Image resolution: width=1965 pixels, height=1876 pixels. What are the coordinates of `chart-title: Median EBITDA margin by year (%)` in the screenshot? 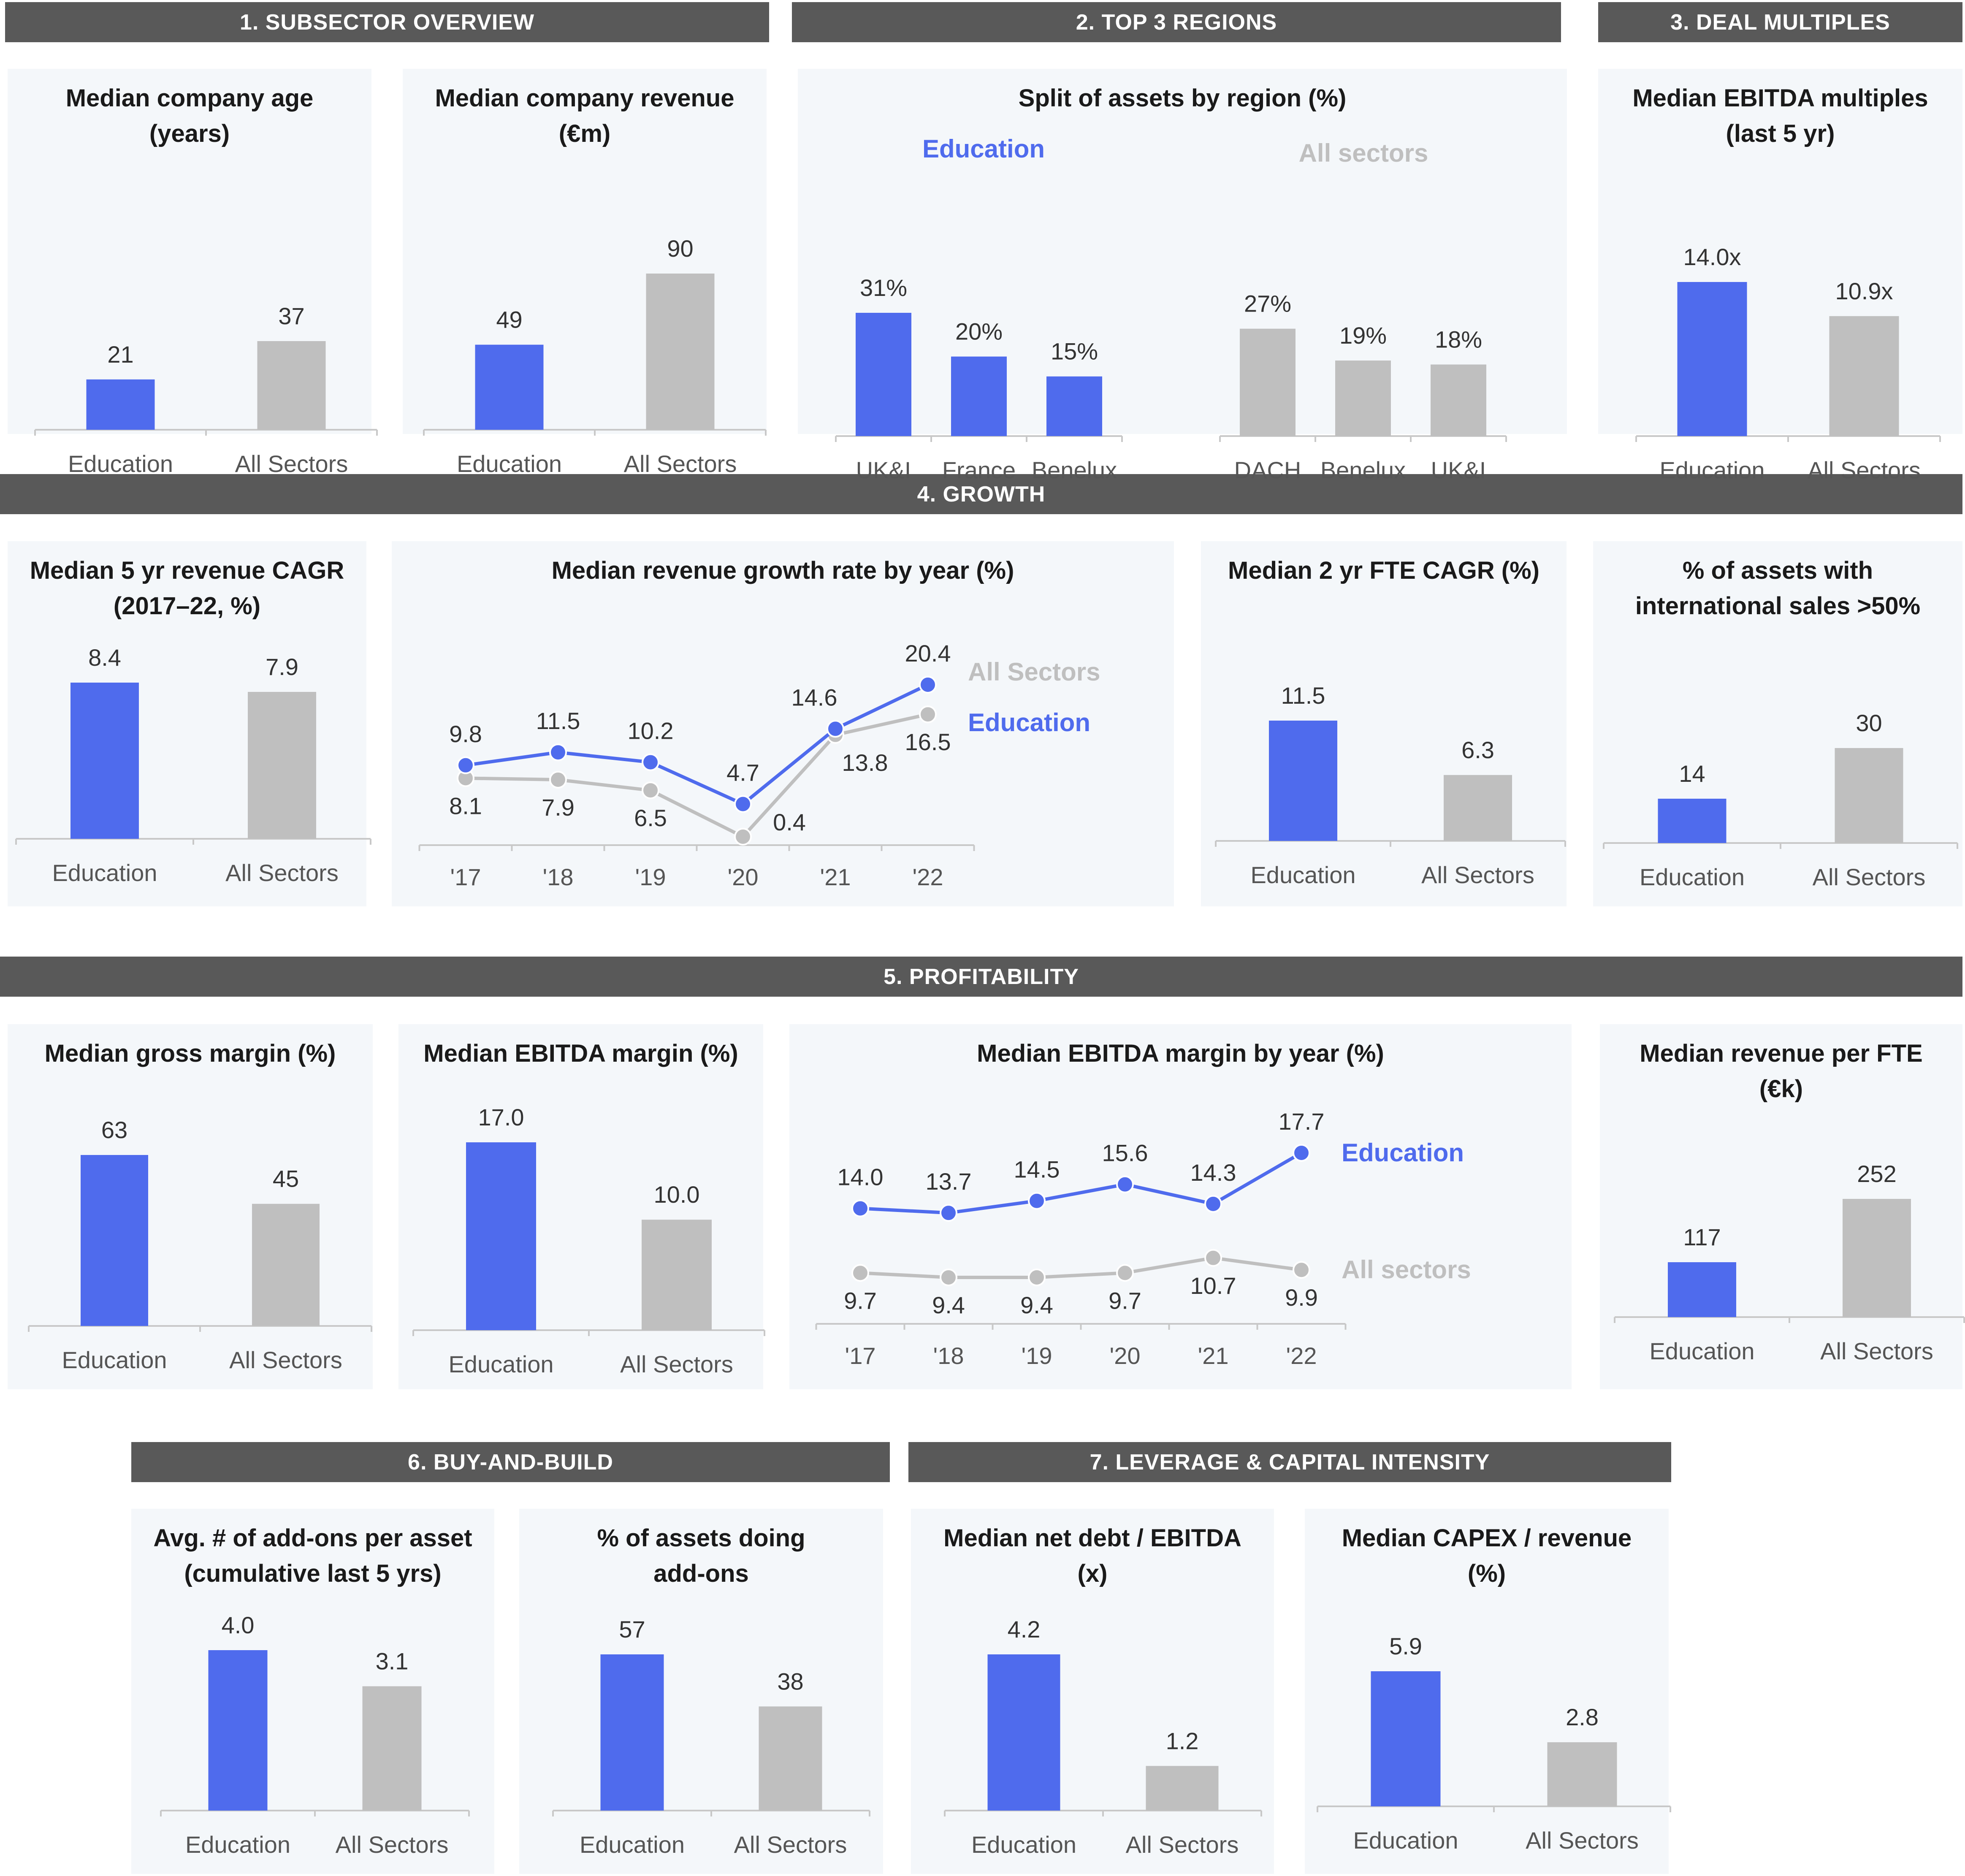 It's located at (1180, 1053).